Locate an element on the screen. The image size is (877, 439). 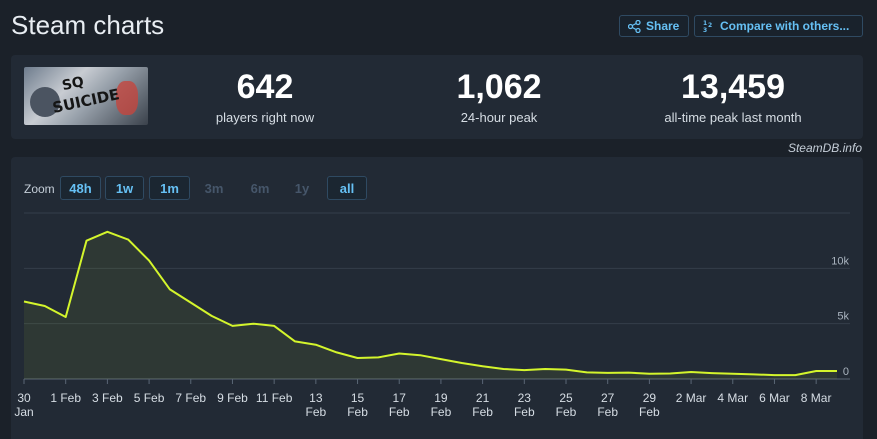
x-tick-label: 6 Mar is located at coordinates (774, 398).